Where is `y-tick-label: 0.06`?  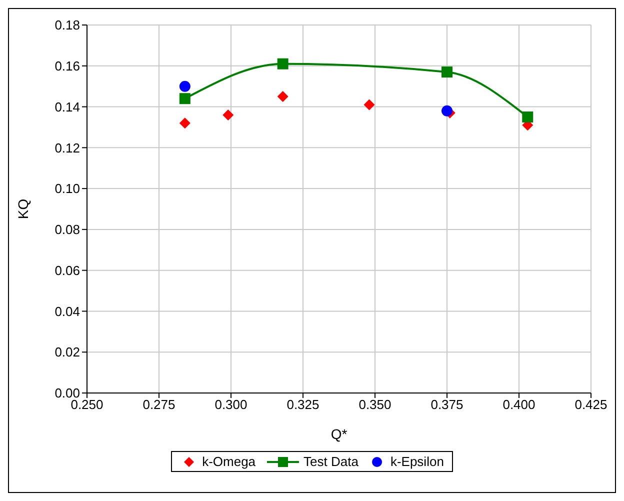
y-tick-label: 0.06 is located at coordinates (67, 270).